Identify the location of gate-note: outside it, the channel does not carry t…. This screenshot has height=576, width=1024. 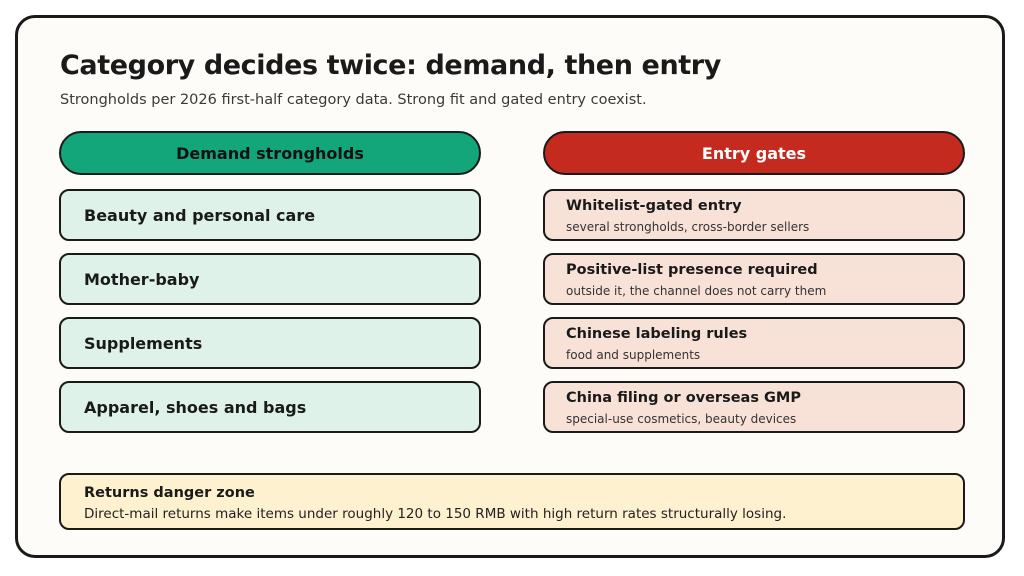
(696, 291).